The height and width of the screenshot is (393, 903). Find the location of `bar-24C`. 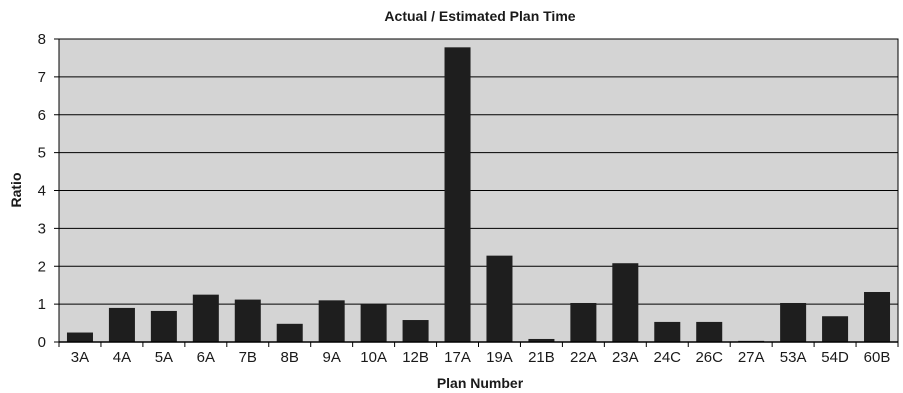

bar-24C is located at coordinates (667, 331).